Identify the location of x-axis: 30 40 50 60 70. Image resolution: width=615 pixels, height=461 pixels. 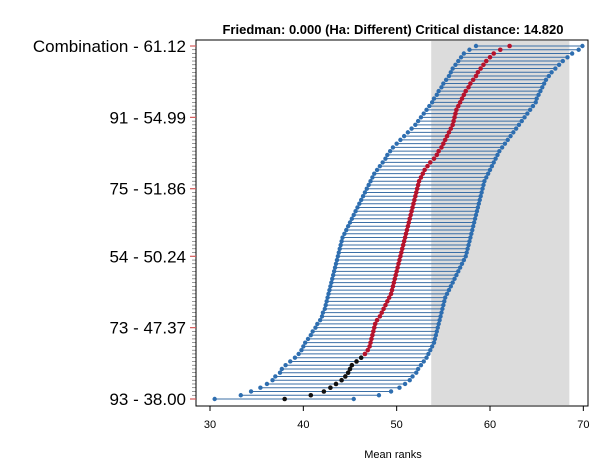
(396, 418).